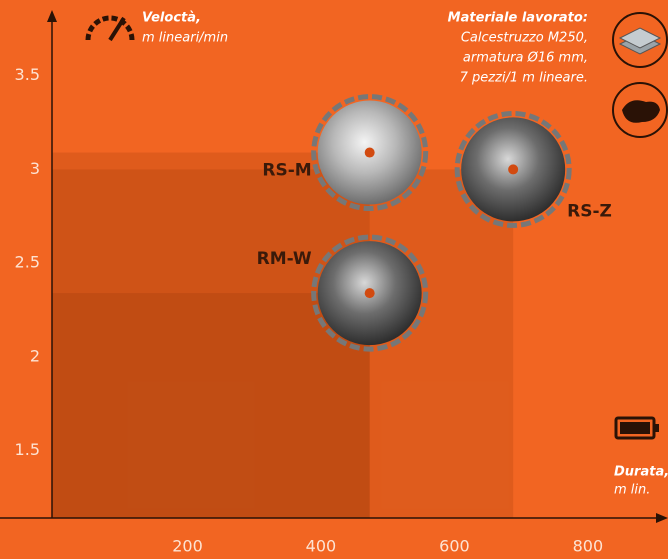  Describe the element at coordinates (27, 262) in the screenshot. I see `y-tick-label: 2.5` at that location.